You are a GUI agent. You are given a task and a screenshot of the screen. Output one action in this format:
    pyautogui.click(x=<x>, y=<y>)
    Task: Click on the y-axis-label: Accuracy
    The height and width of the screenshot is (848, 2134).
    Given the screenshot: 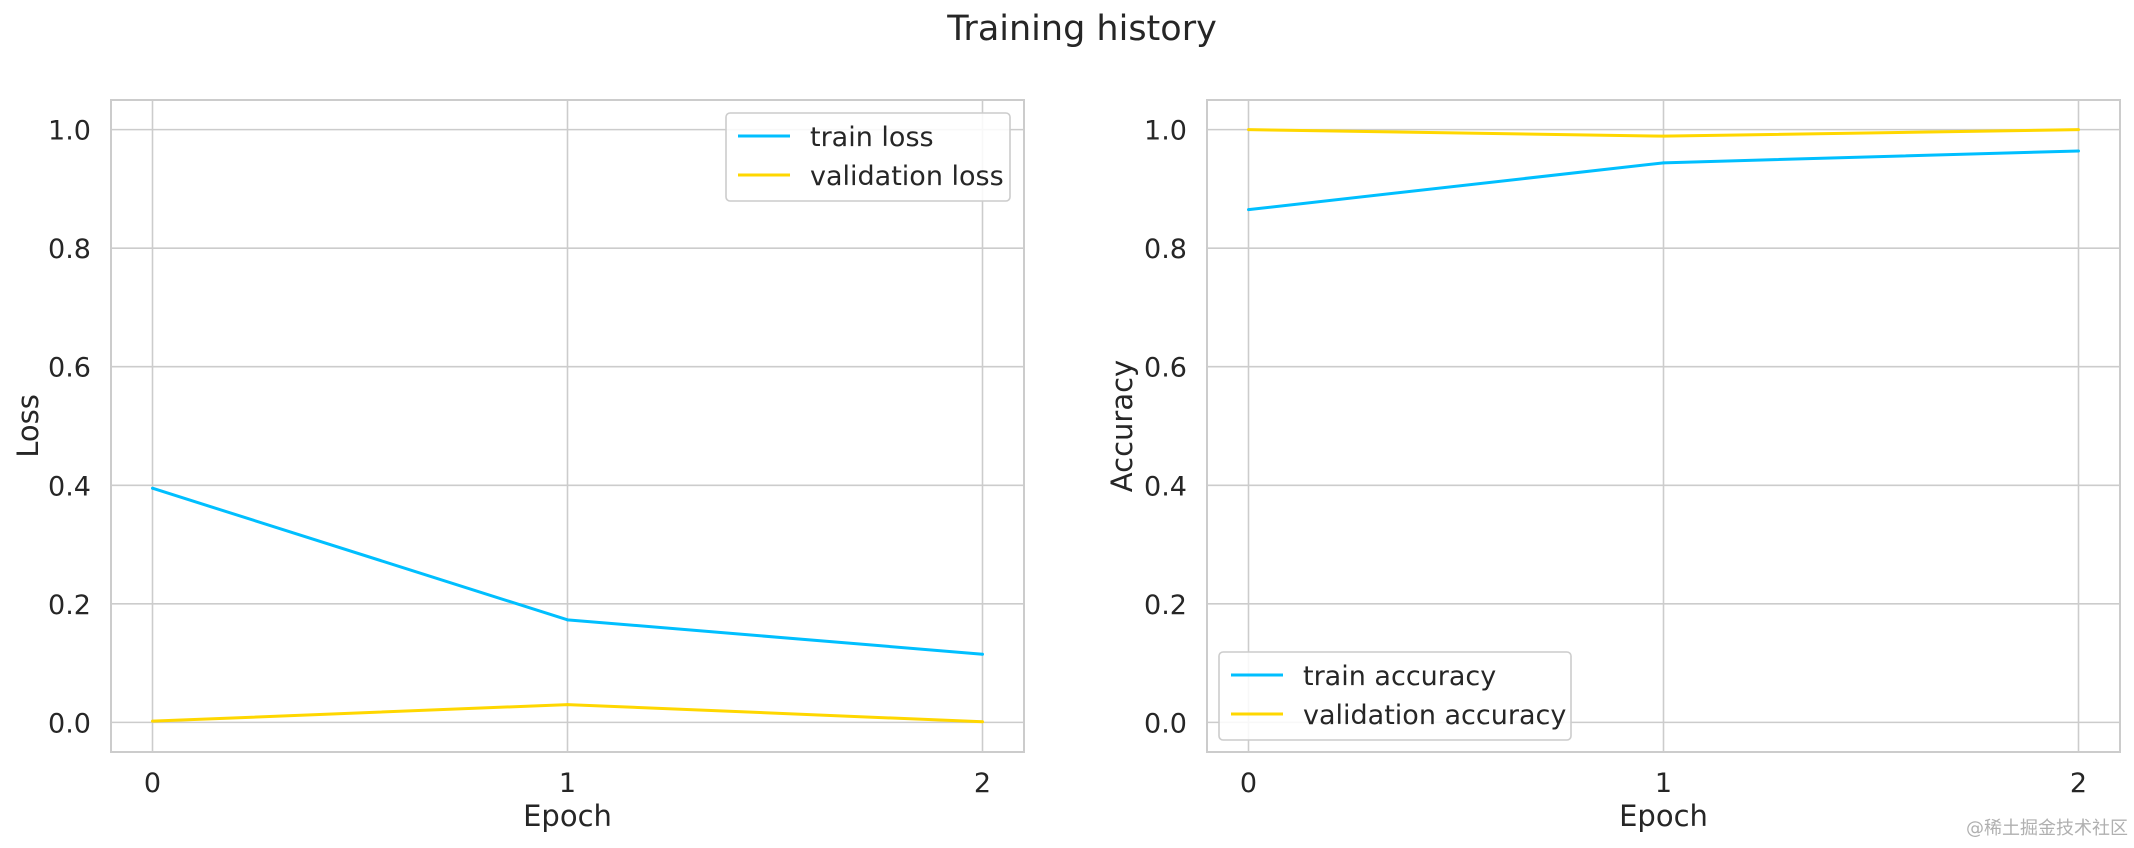 What is the action you would take?
    pyautogui.click(x=1122, y=426)
    